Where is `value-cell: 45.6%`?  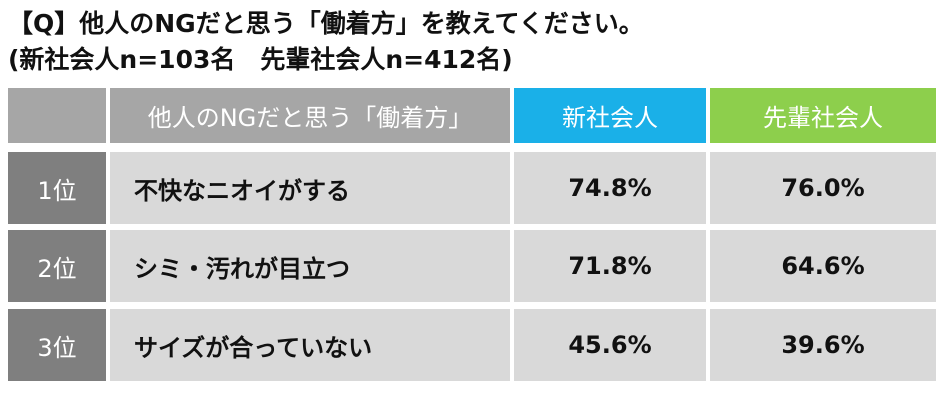 value-cell: 45.6% is located at coordinates (610, 345).